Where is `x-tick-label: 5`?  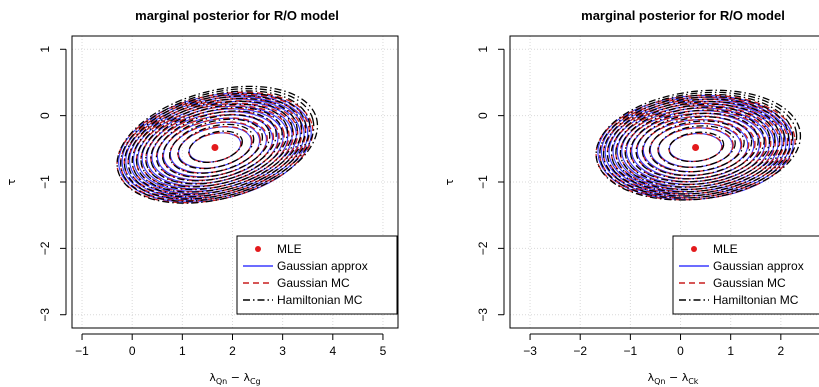 x-tick-label: 5 is located at coordinates (383, 351).